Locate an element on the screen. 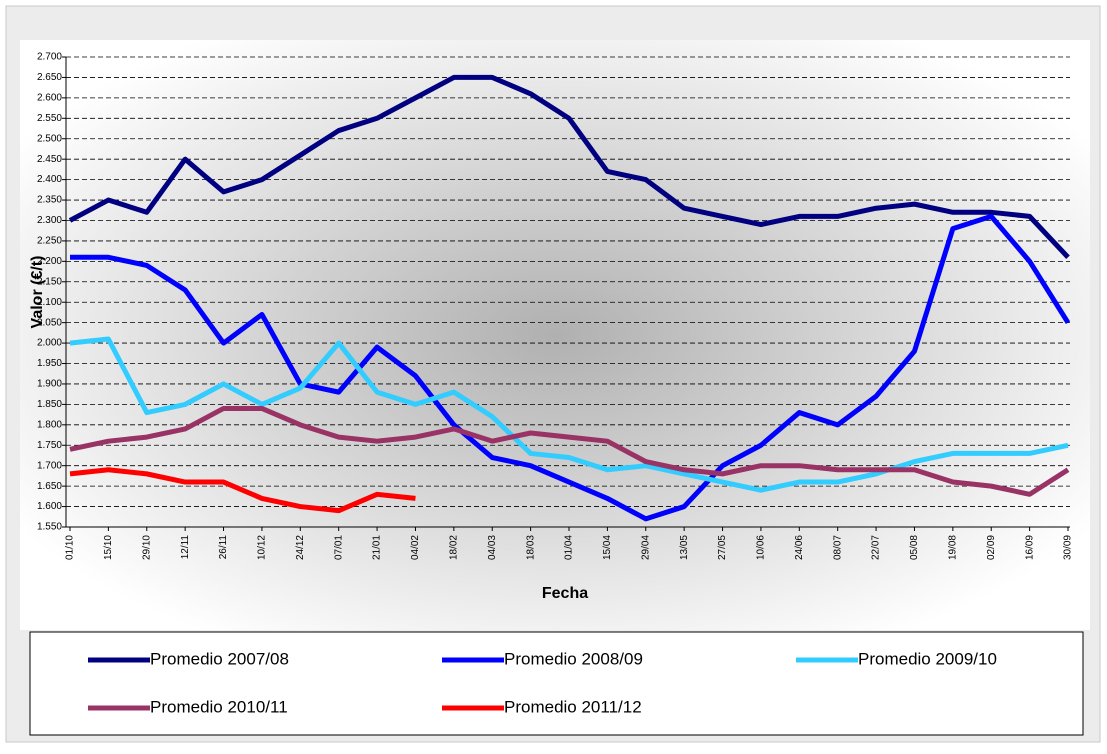 The width and height of the screenshot is (1107, 754). y-tick-label: 2.700 is located at coordinates (49, 57).